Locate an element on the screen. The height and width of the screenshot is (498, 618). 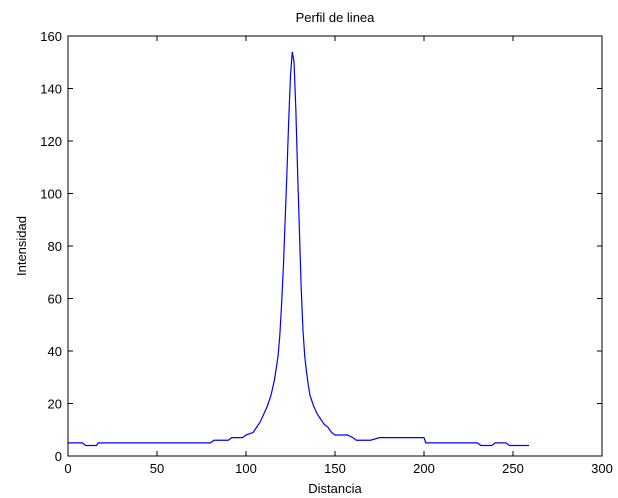
x-tick-label: 50 is located at coordinates (157, 468).